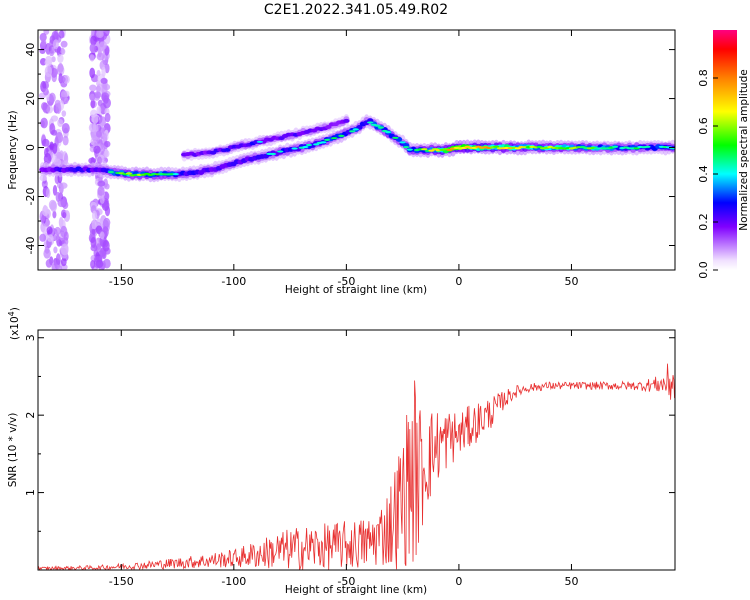 The image size is (750, 600). What do you see at coordinates (121, 281) in the screenshot?
I see `spectrogram-xtick-label: -150` at bounding box center [121, 281].